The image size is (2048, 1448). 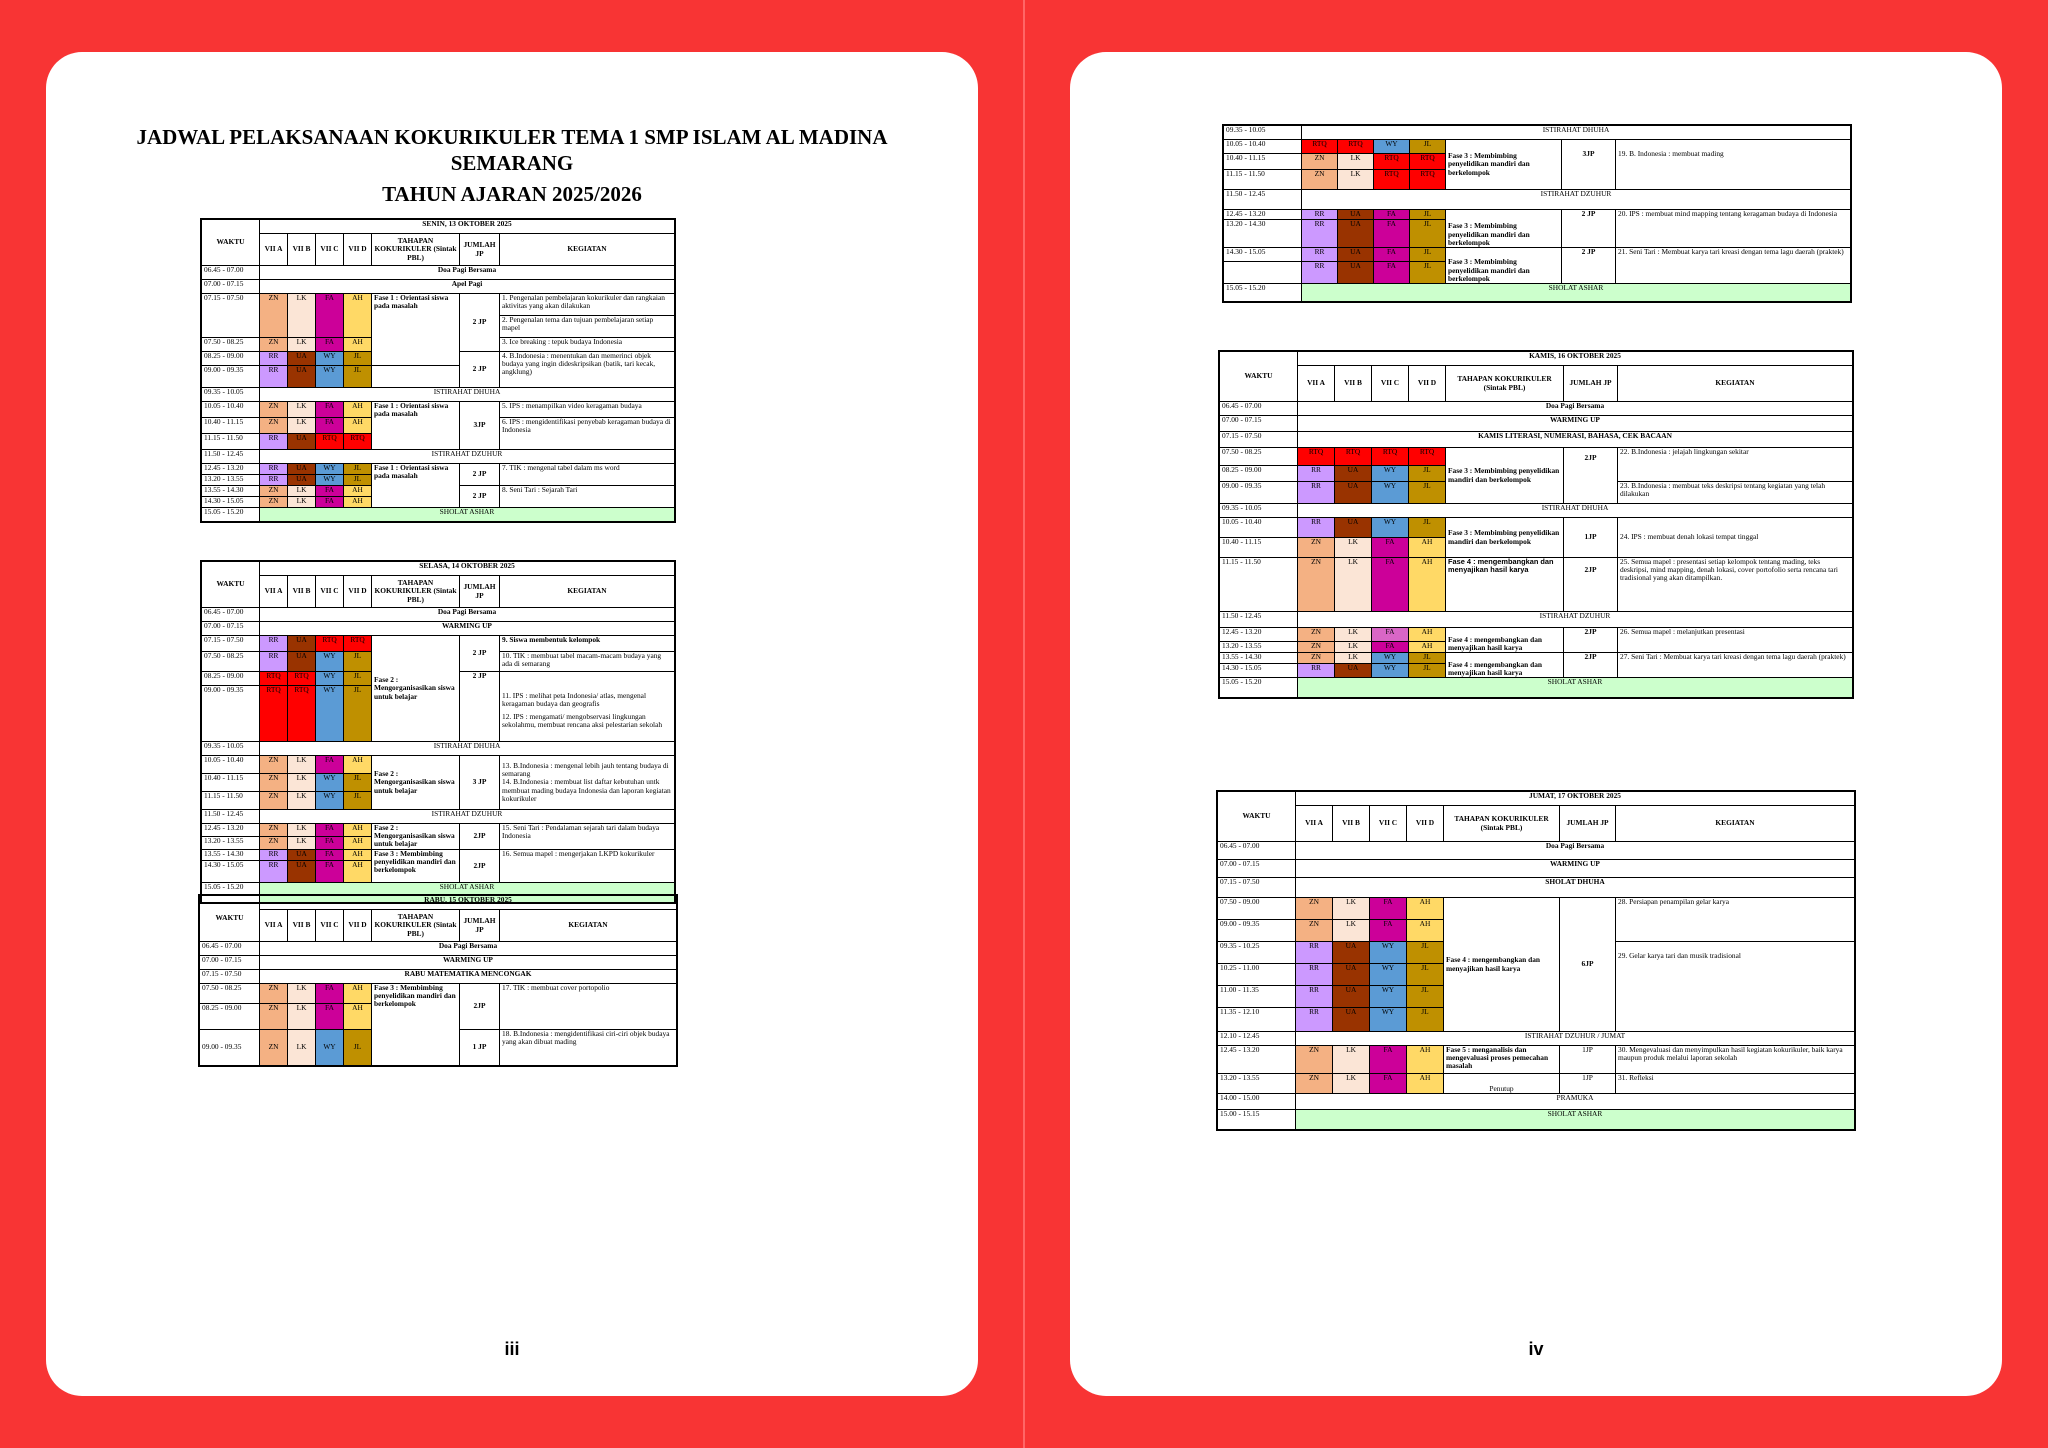 I want to click on time-cell: 06.45 - 07.00, so click(x=229, y=948).